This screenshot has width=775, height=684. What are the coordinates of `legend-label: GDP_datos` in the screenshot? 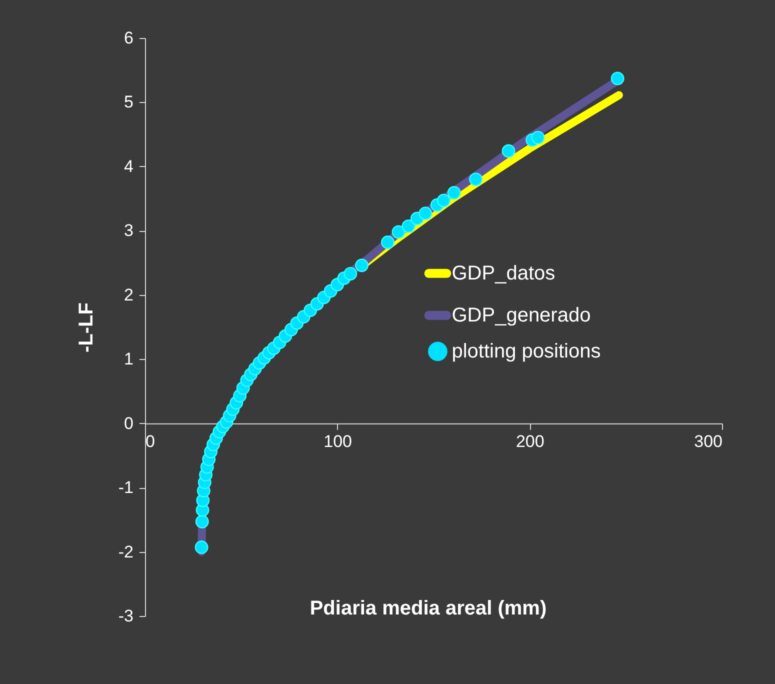 It's located at (504, 273).